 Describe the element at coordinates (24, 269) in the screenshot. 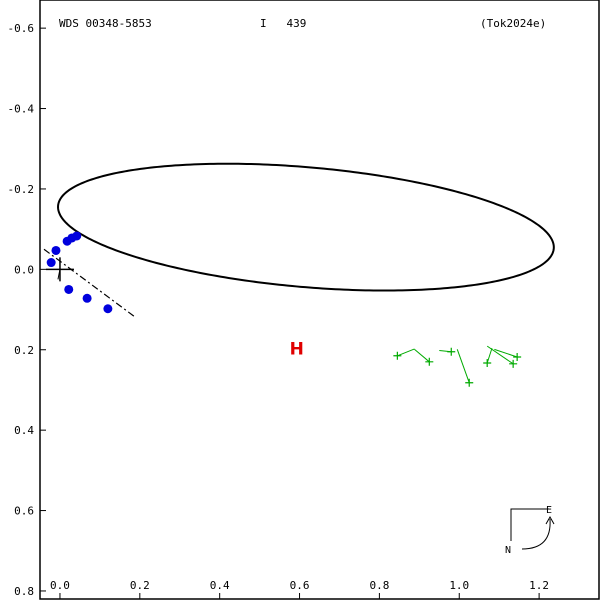

I see `y-tick-label: 0.0` at that location.